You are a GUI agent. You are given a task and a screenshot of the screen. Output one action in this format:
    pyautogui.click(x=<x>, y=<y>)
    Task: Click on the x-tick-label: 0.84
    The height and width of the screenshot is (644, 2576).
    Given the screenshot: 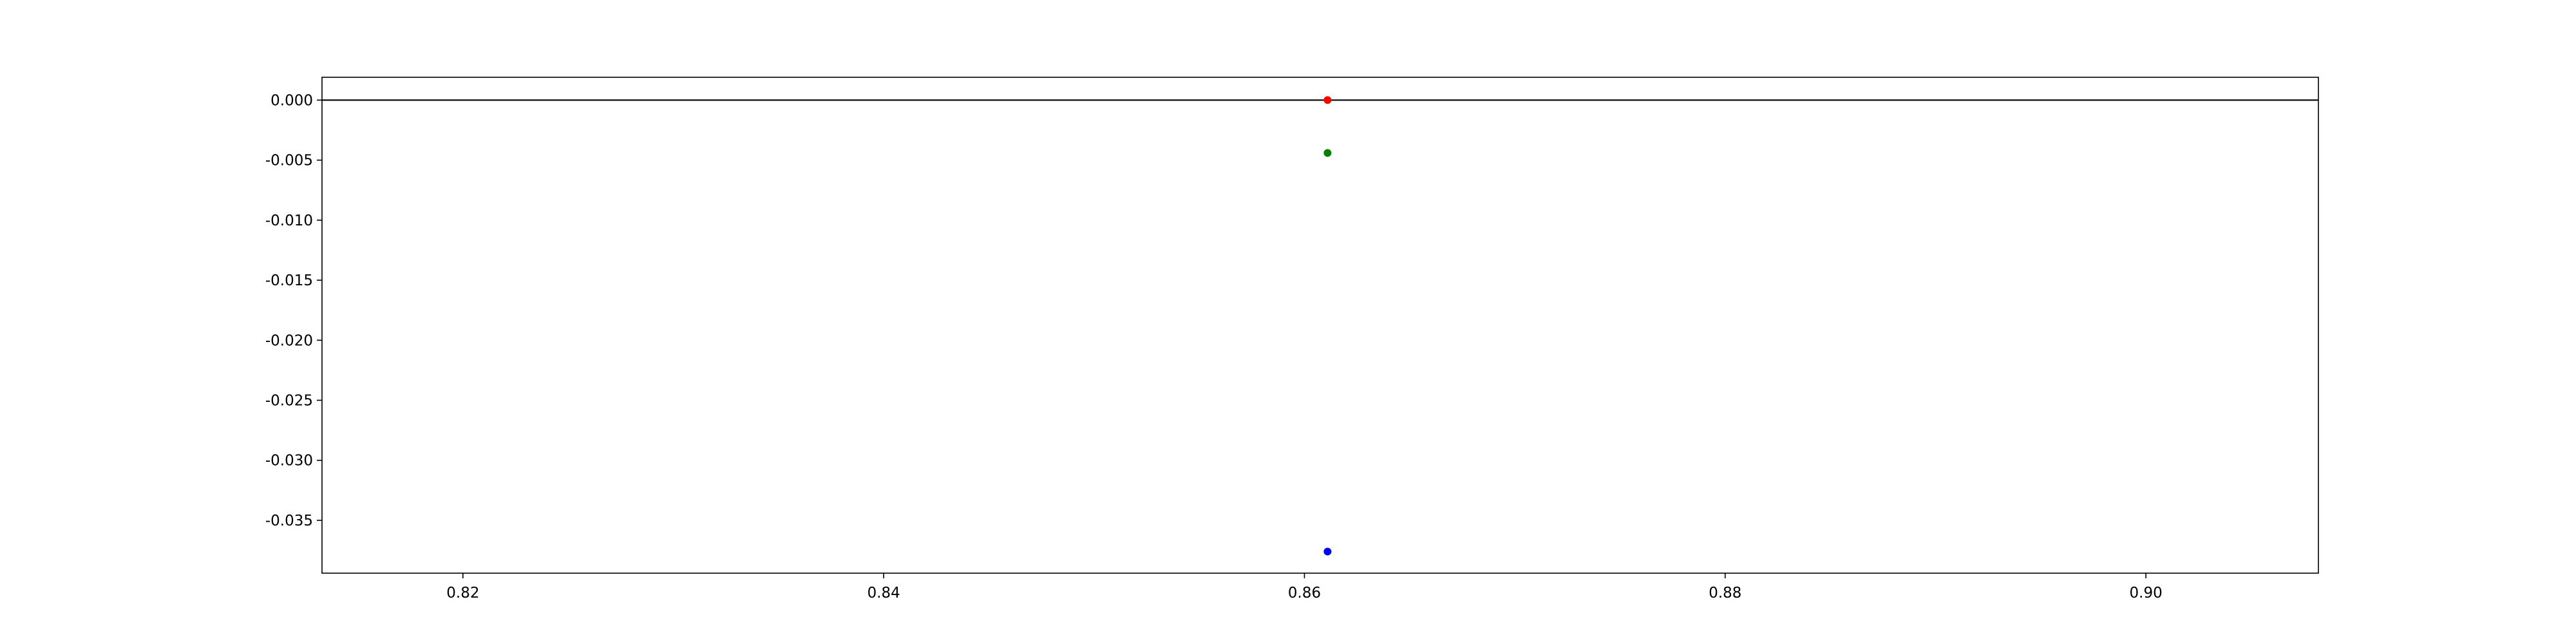 What is the action you would take?
    pyautogui.click(x=883, y=593)
    